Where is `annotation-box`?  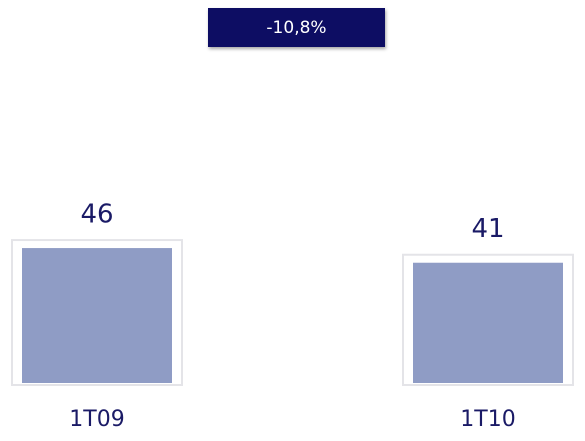 annotation-box is located at coordinates (296, 27).